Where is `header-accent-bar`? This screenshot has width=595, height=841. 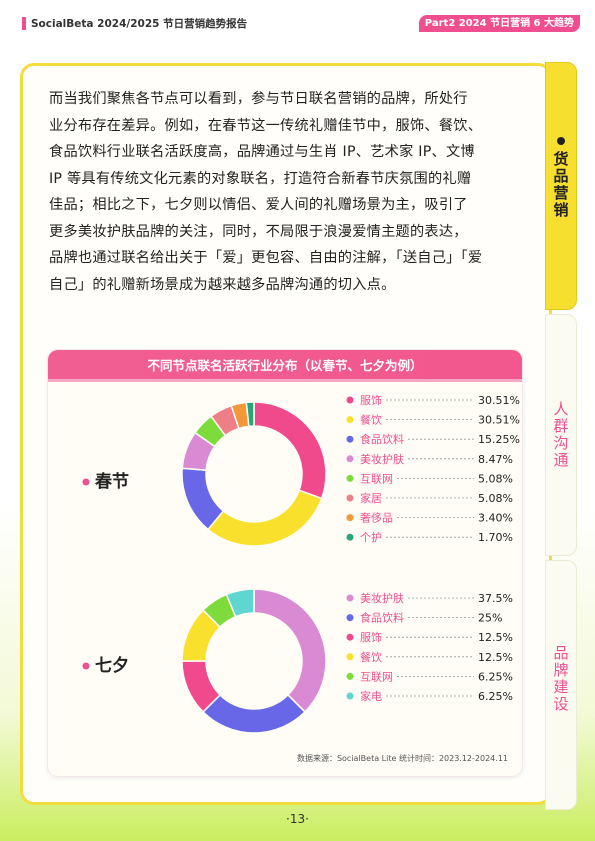
header-accent-bar is located at coordinates (24, 23).